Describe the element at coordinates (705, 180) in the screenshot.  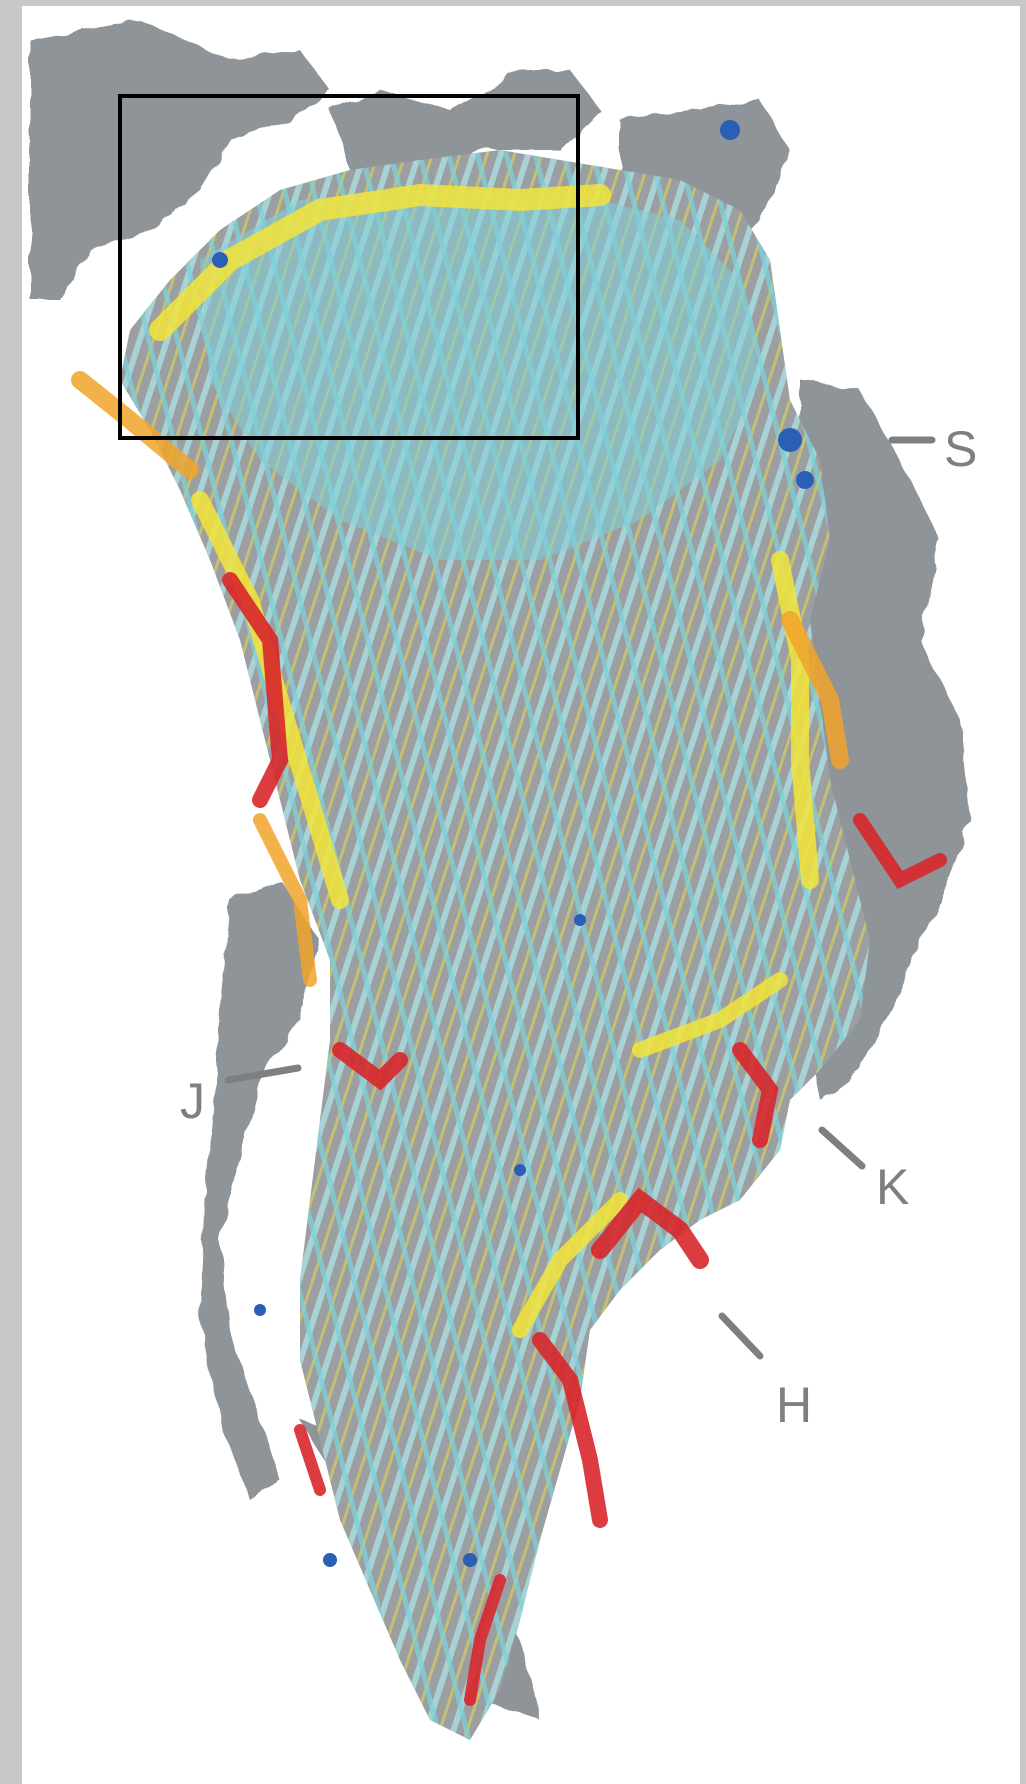
I see `land-northeast` at that location.